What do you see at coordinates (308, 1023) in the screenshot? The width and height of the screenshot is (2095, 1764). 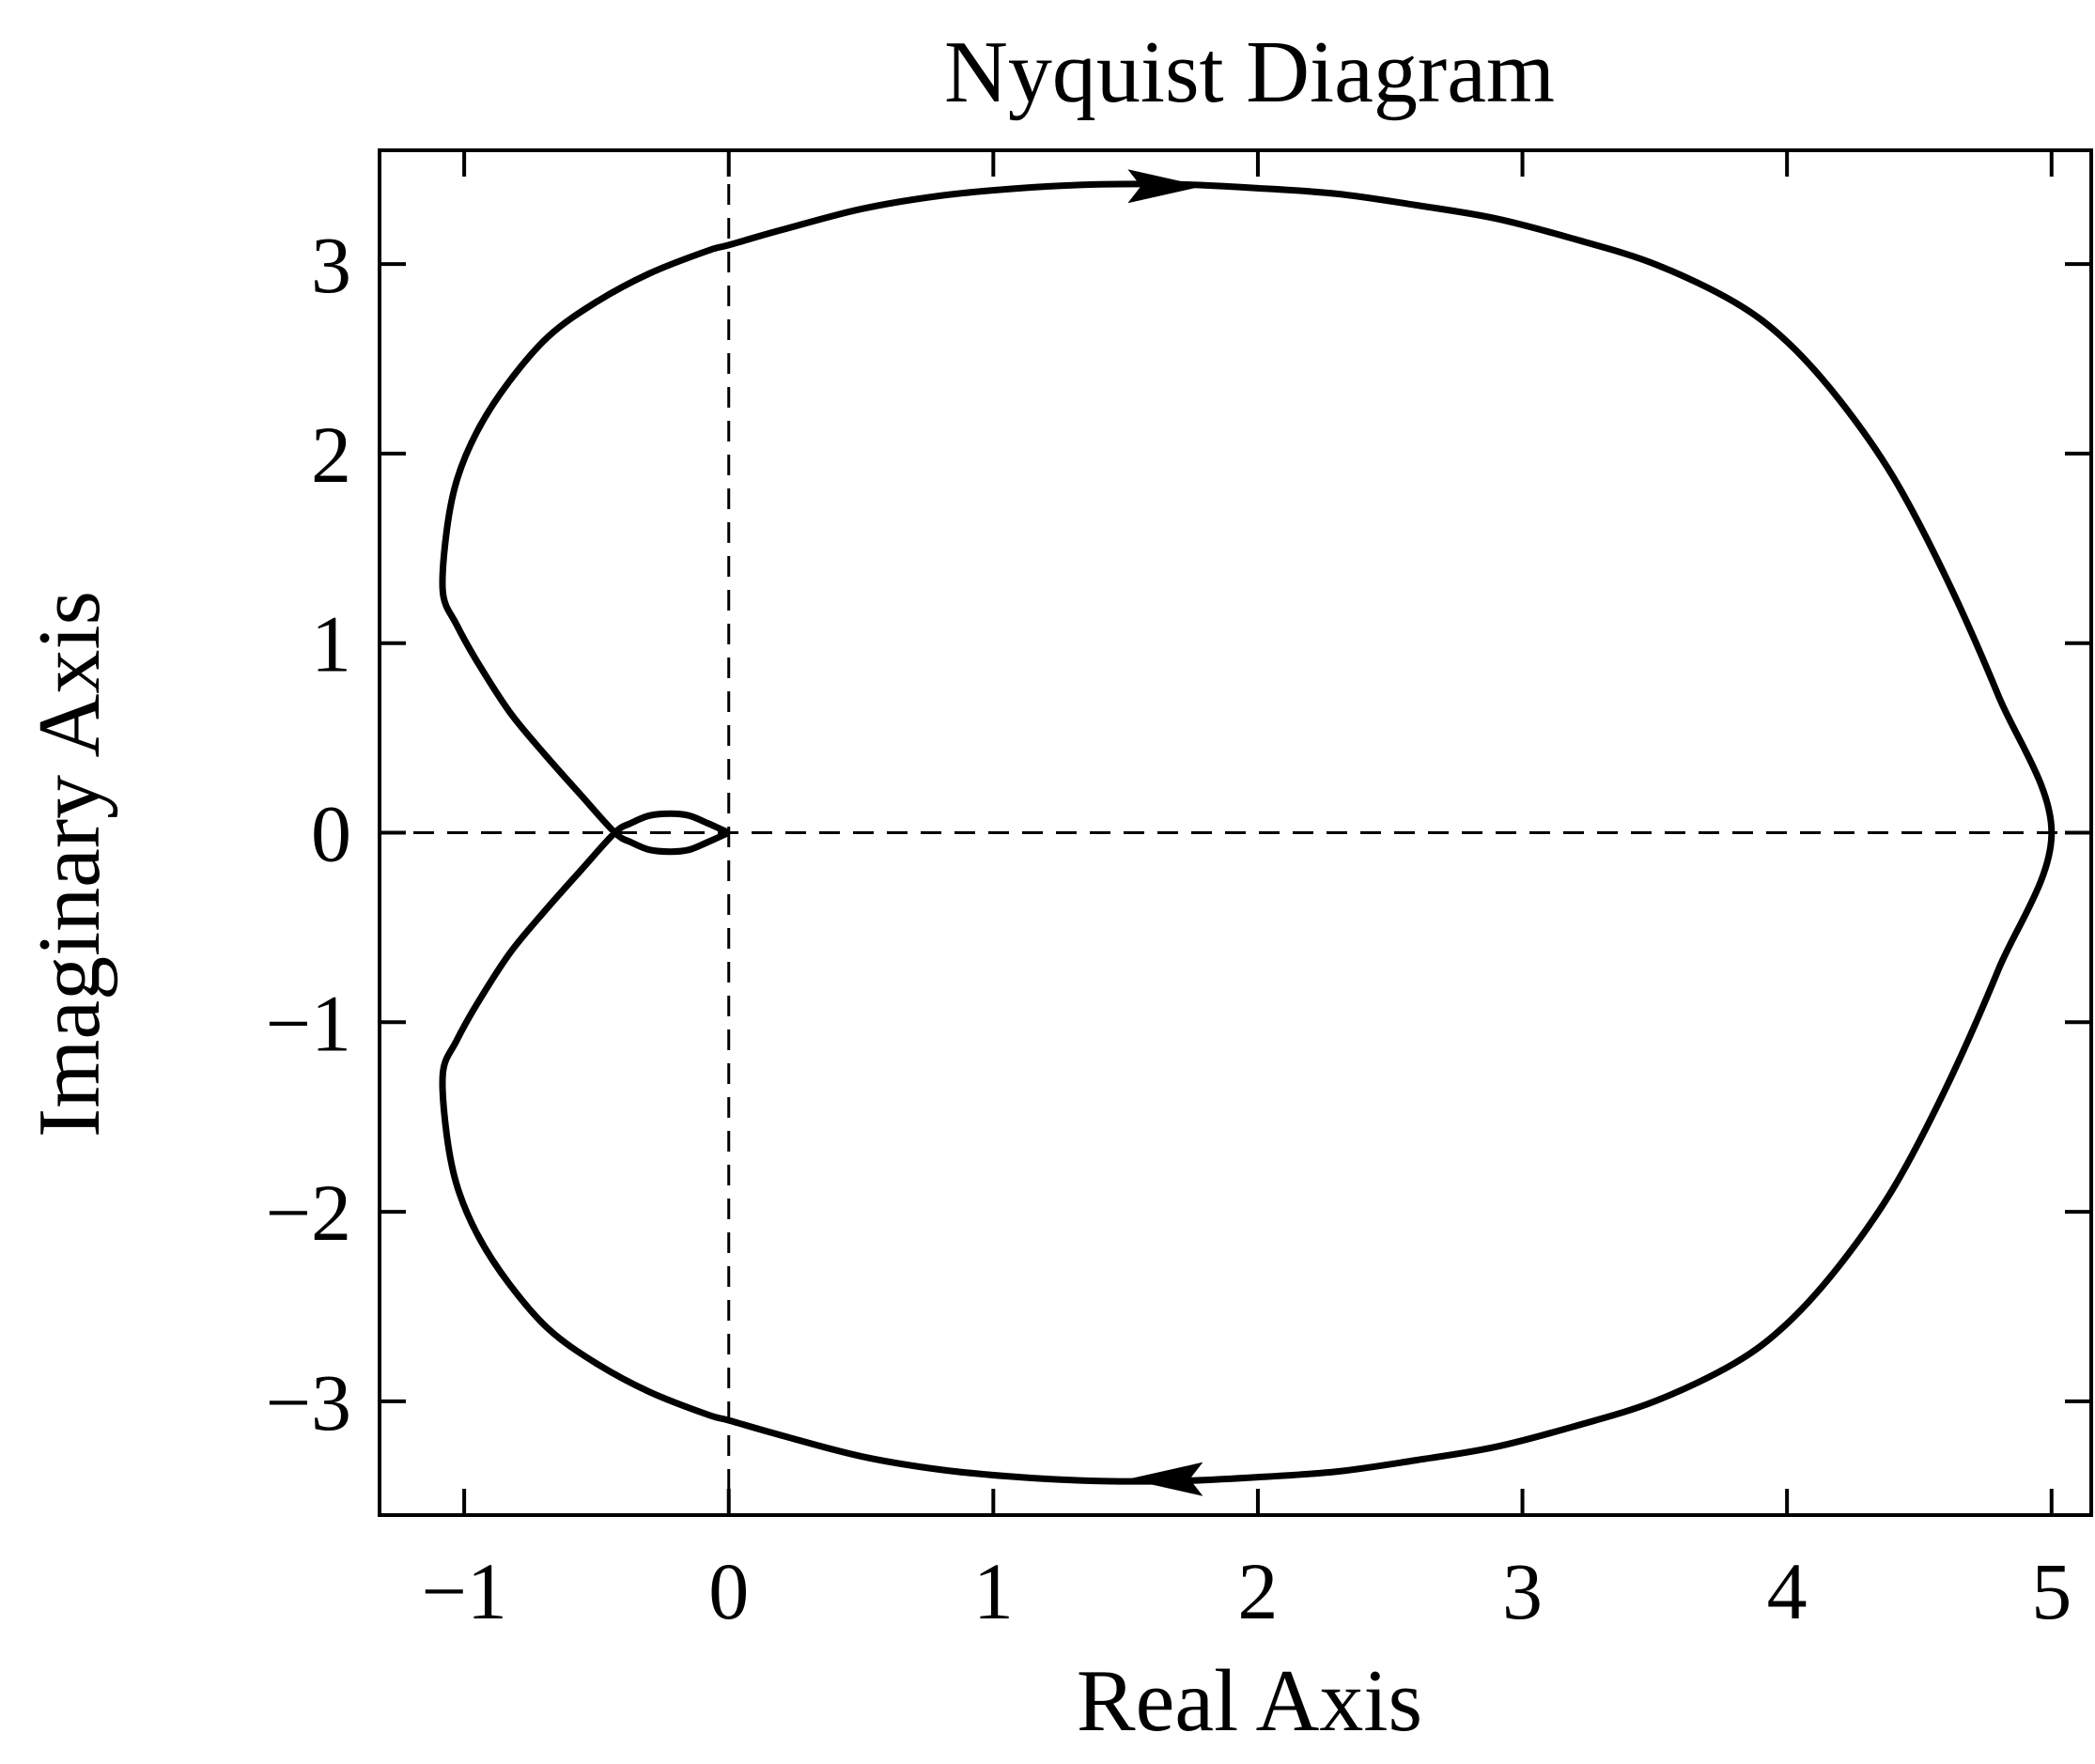 I see `y-tick-label: −1` at bounding box center [308, 1023].